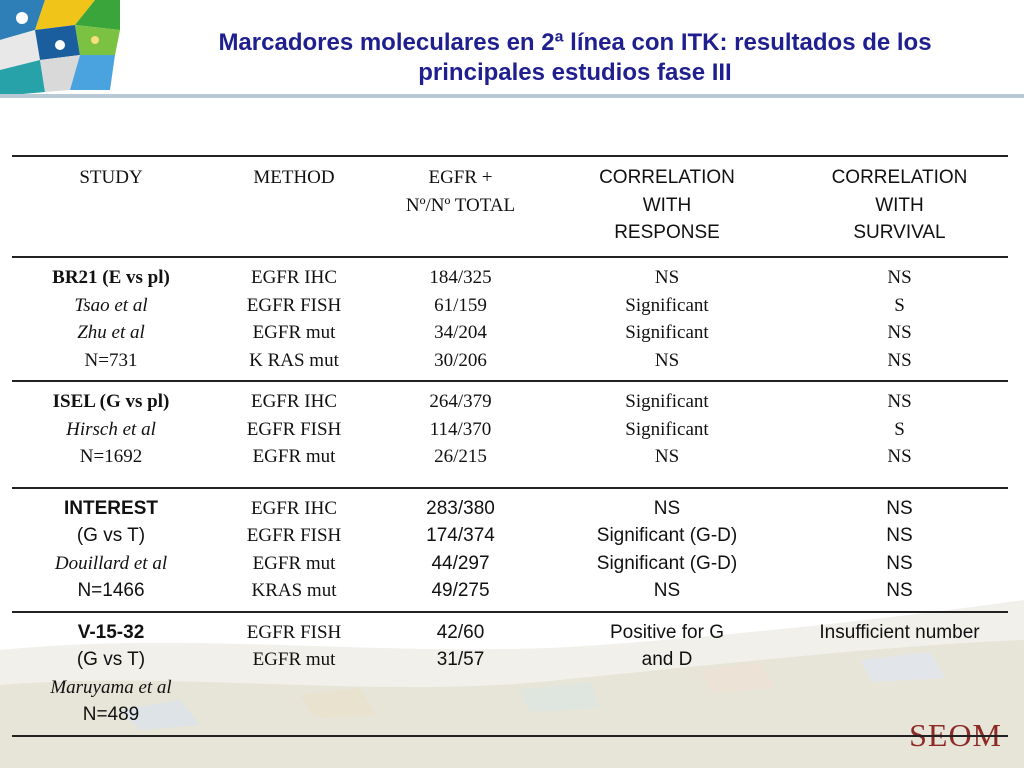 Image resolution: width=1024 pixels, height=768 pixels. I want to click on cell-egfr: 184/325 61/159 34/204 30/206, so click(460, 319).